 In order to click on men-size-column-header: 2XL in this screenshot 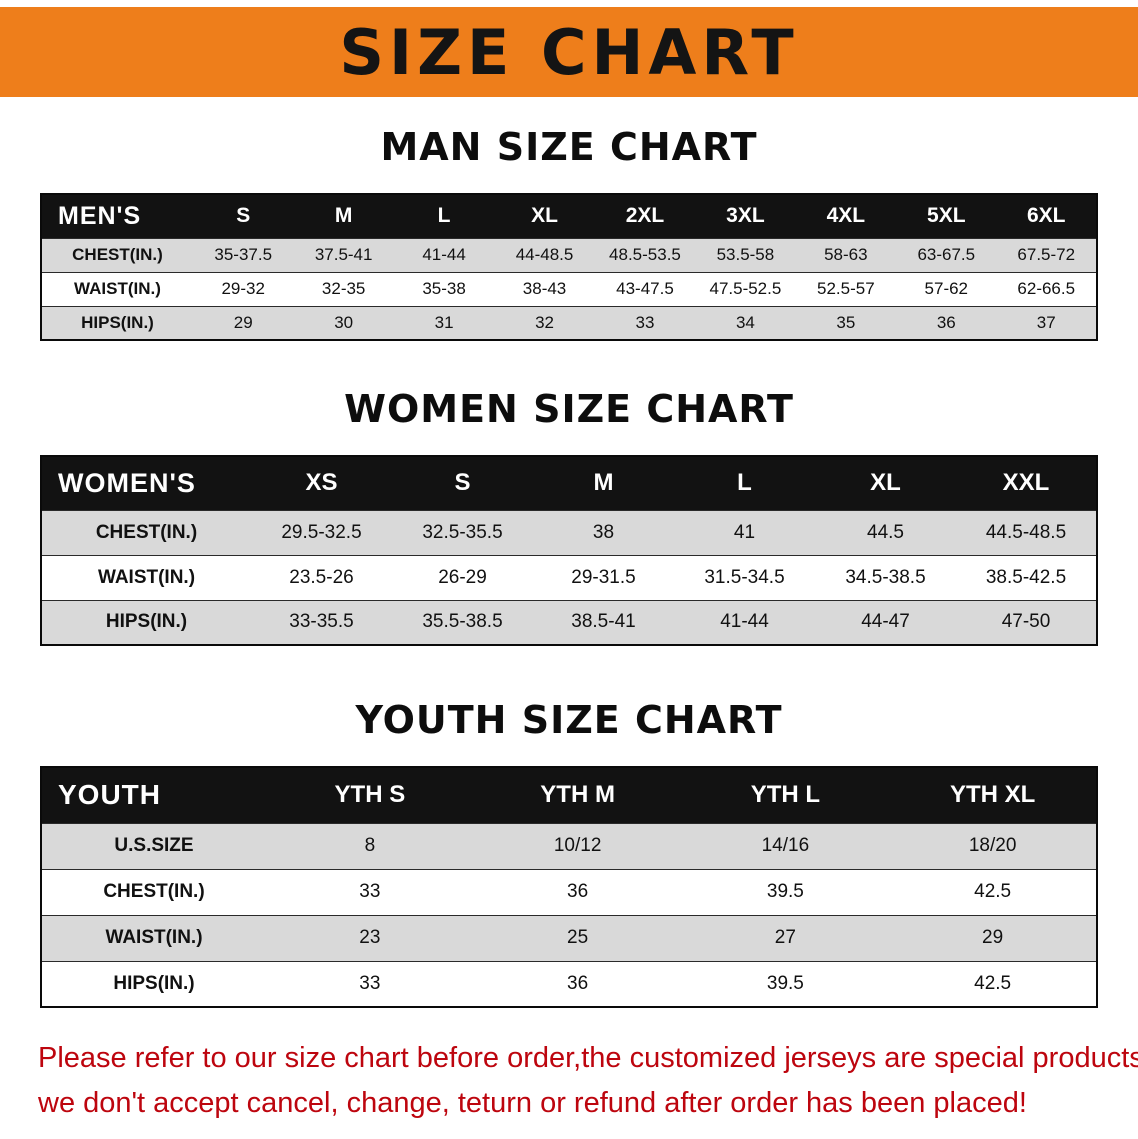, I will do `click(645, 216)`.